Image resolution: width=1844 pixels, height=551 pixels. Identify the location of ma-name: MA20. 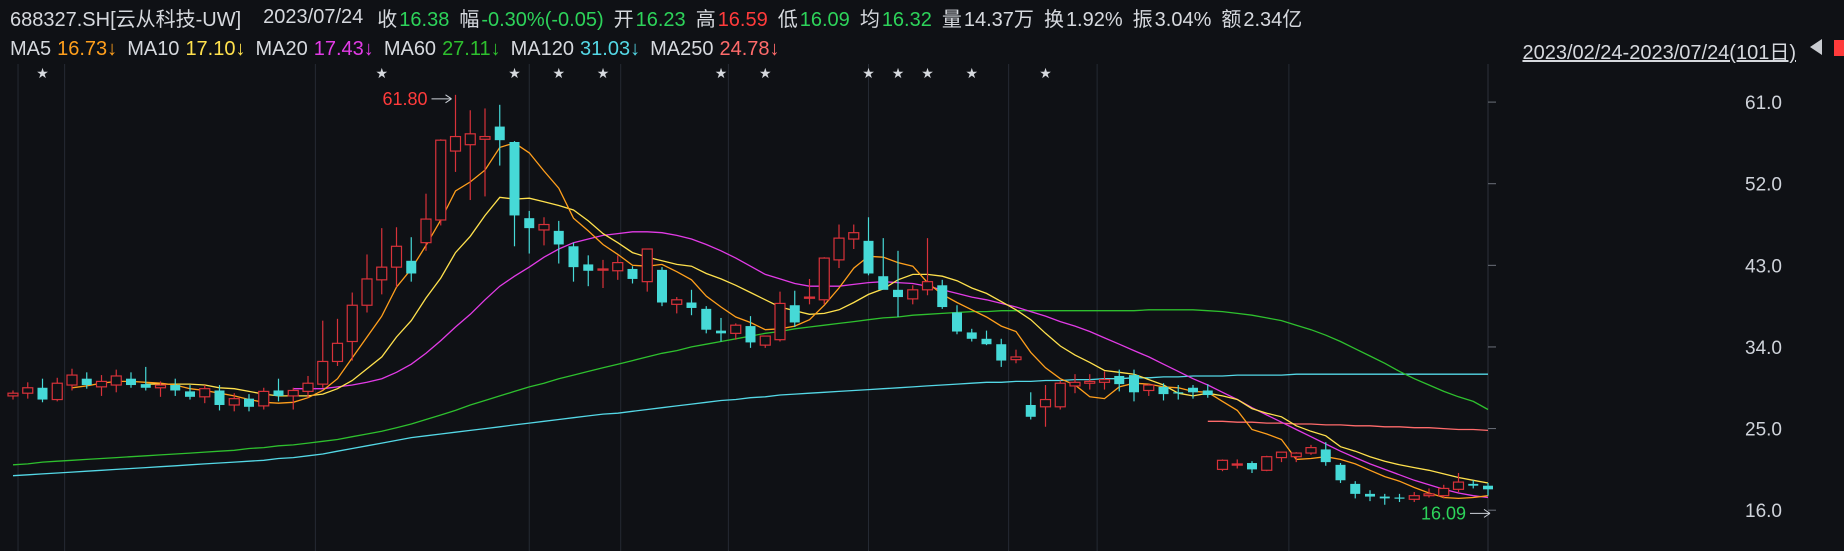
(281, 48).